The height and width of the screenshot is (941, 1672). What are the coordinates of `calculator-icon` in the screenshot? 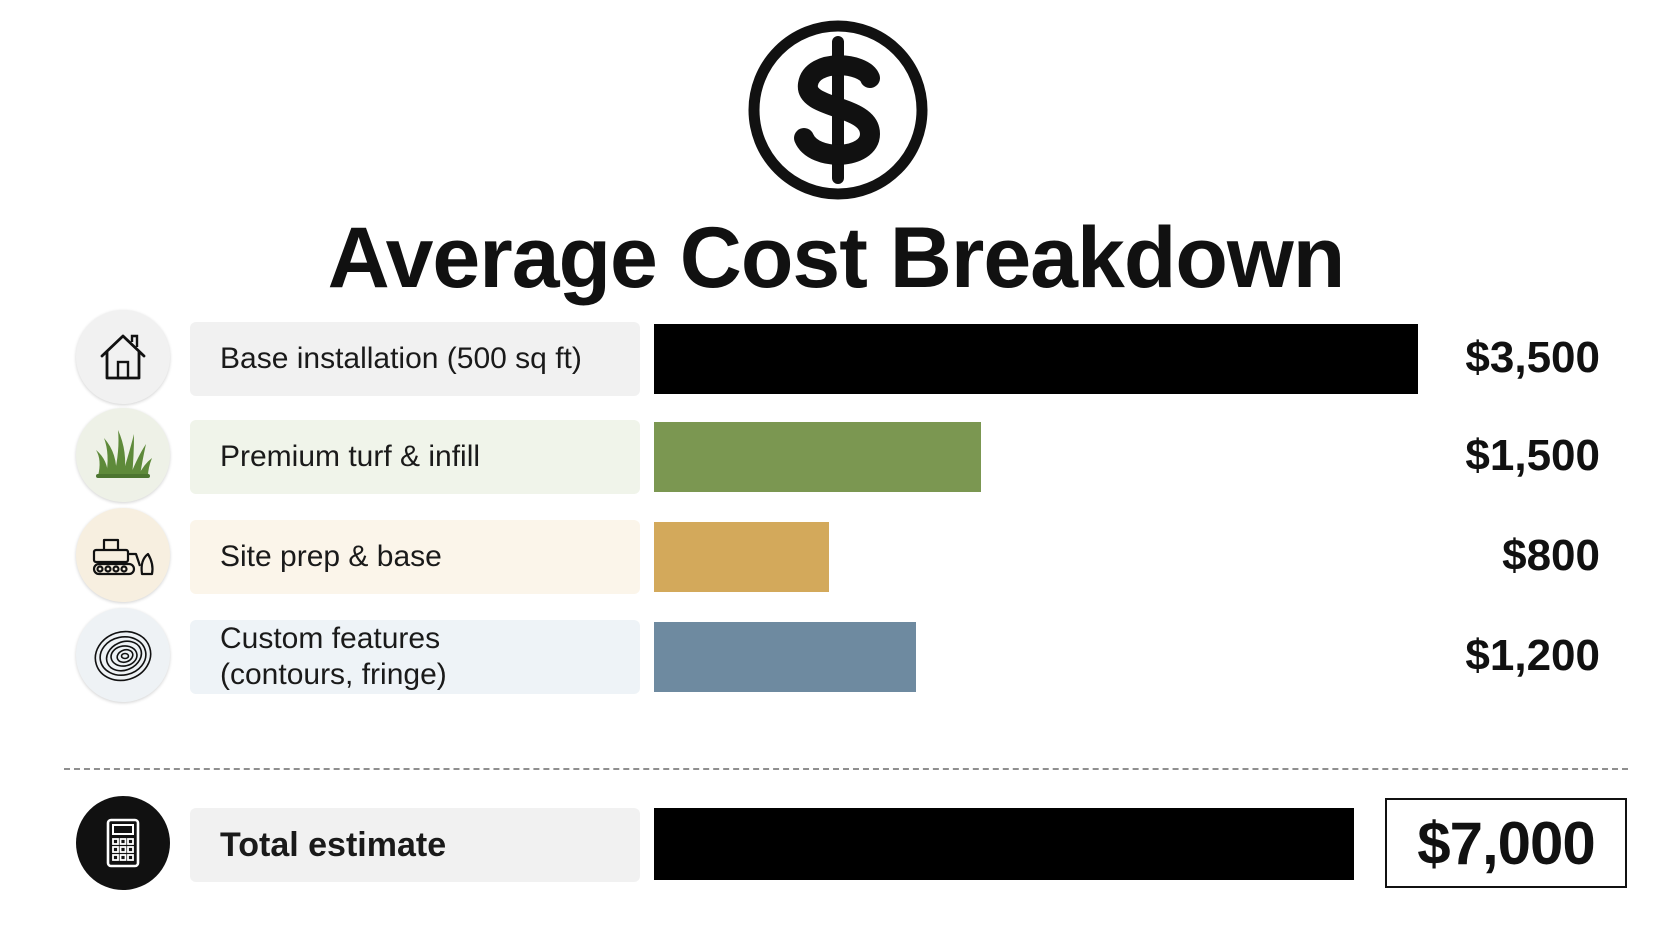 It's located at (123, 843).